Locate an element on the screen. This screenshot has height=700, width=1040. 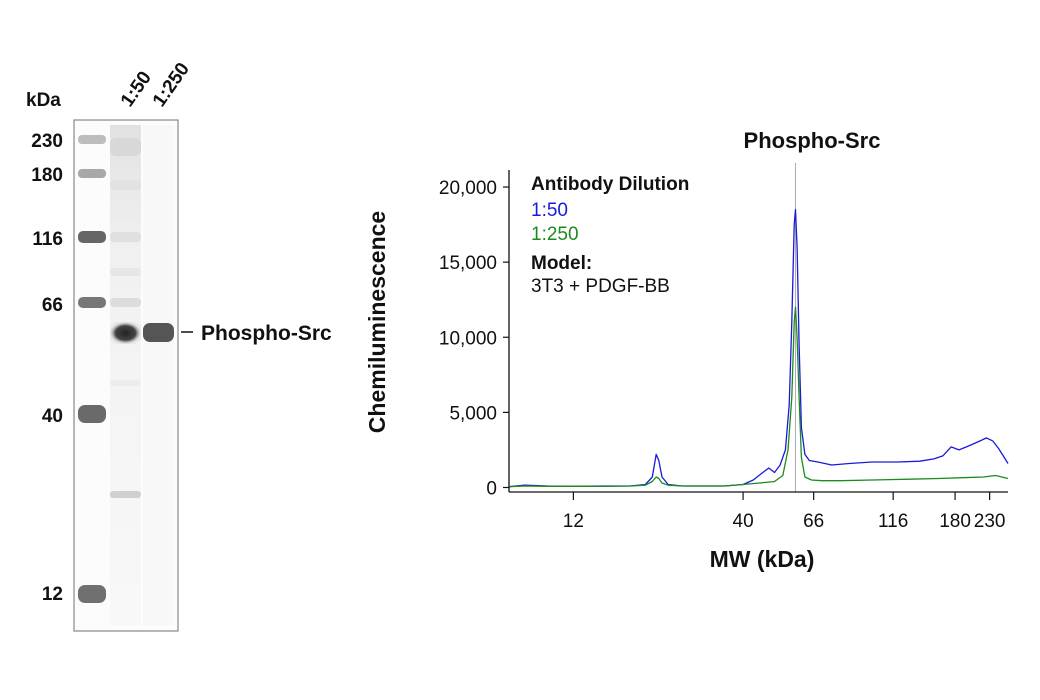
x-tick-label-116: 116 is located at coordinates (893, 521).